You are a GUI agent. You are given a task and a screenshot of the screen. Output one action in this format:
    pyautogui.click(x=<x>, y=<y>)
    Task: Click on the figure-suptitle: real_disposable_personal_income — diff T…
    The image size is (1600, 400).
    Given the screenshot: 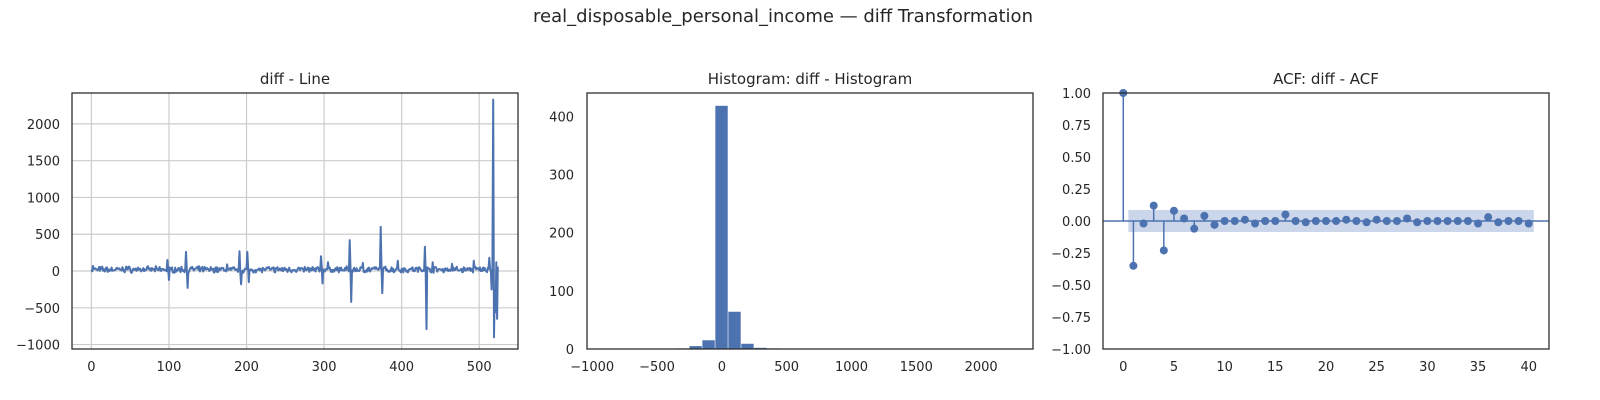 What is the action you would take?
    pyautogui.click(x=783, y=16)
    